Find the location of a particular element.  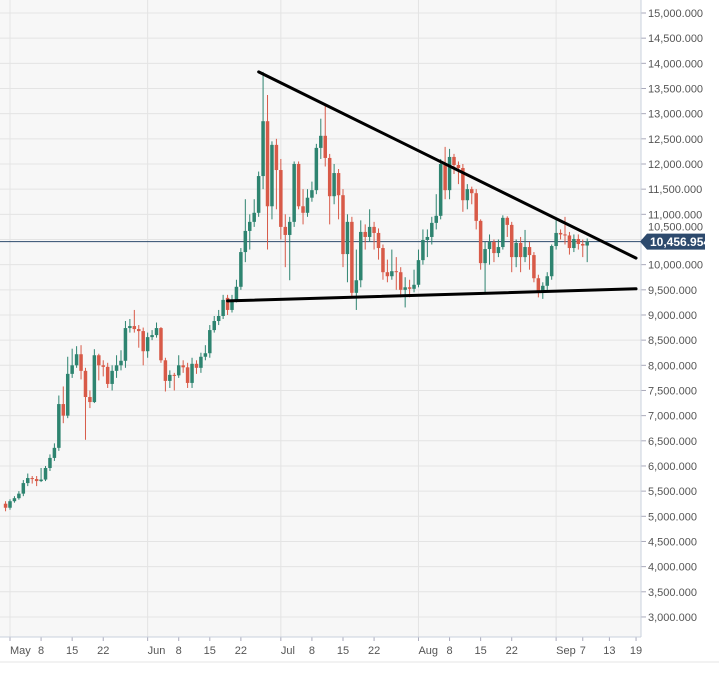

x-tick-label: May is located at coordinates (20, 651).